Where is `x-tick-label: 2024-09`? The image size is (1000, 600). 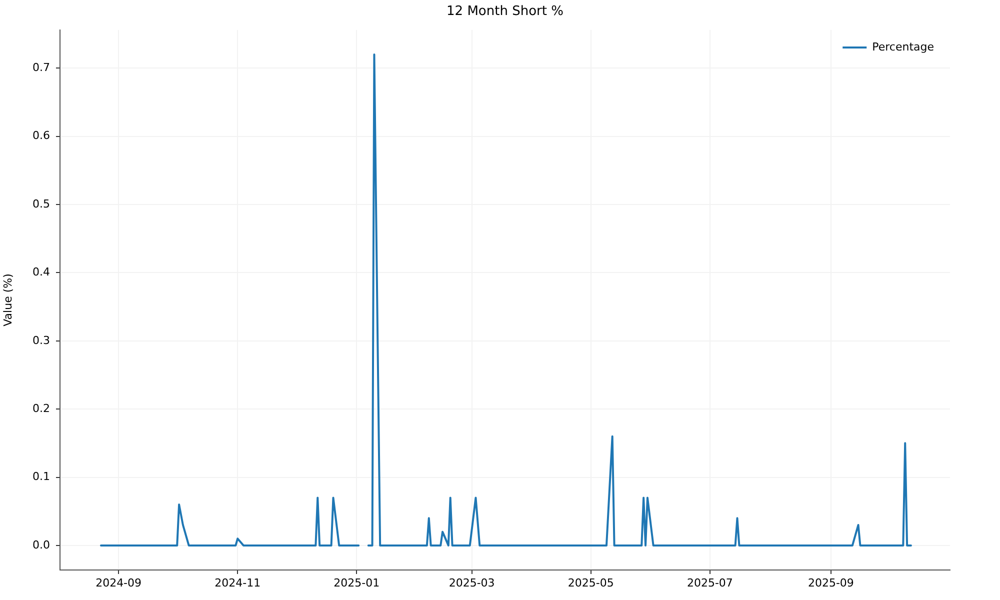 x-tick-label: 2024-09 is located at coordinates (119, 583).